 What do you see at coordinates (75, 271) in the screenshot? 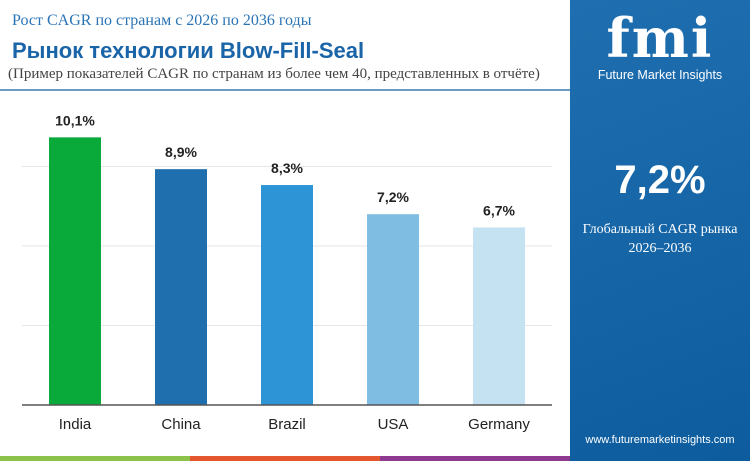
I see `bar-india` at bounding box center [75, 271].